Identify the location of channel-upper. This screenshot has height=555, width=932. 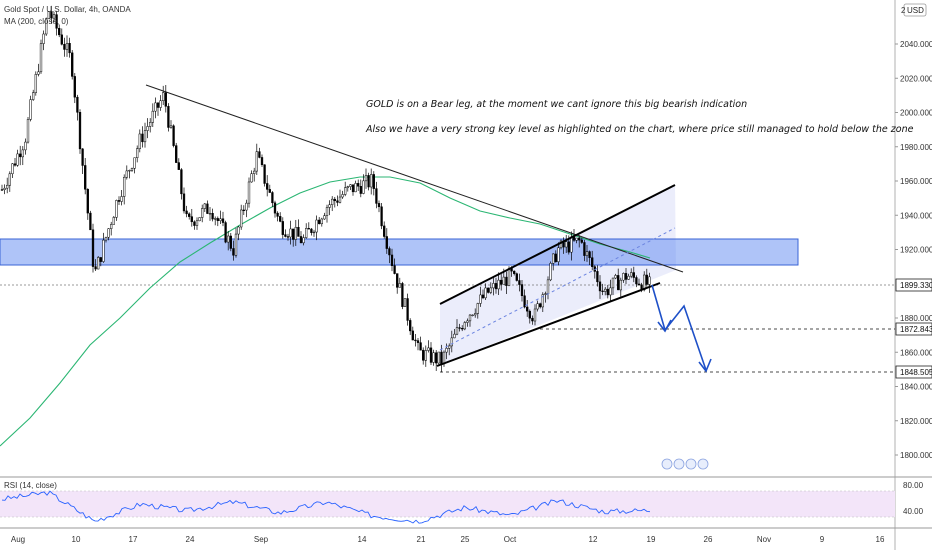
(557, 244).